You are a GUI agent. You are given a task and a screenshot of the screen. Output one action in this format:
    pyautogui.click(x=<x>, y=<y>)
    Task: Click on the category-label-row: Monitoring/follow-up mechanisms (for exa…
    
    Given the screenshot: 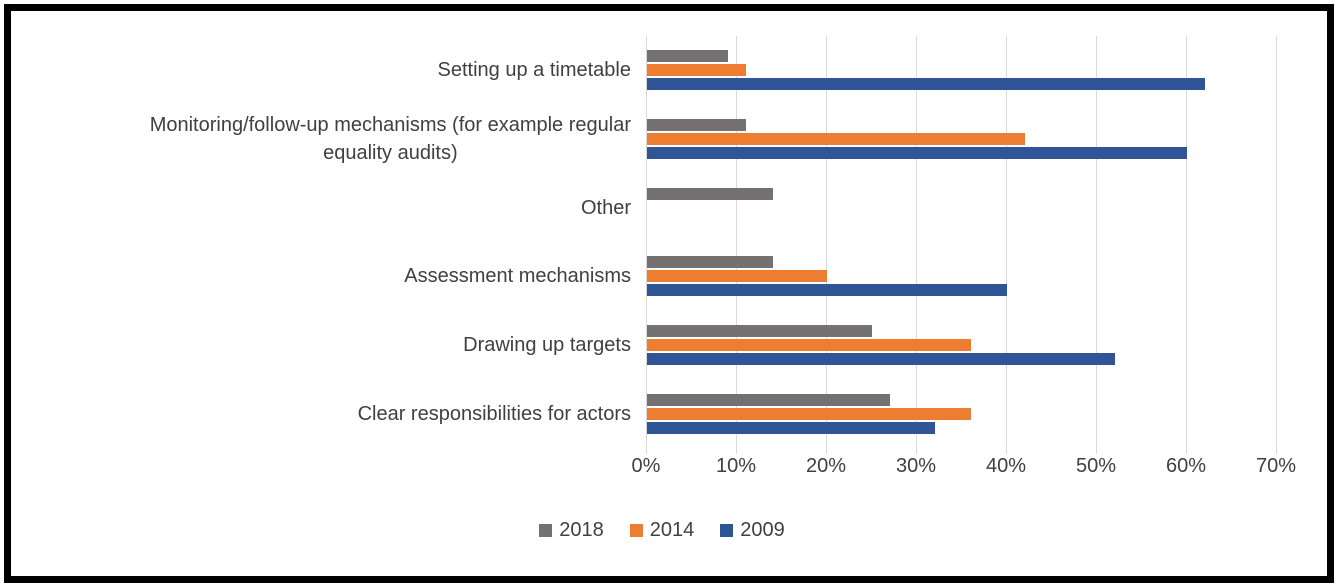 What is the action you would take?
    pyautogui.click(x=326, y=139)
    